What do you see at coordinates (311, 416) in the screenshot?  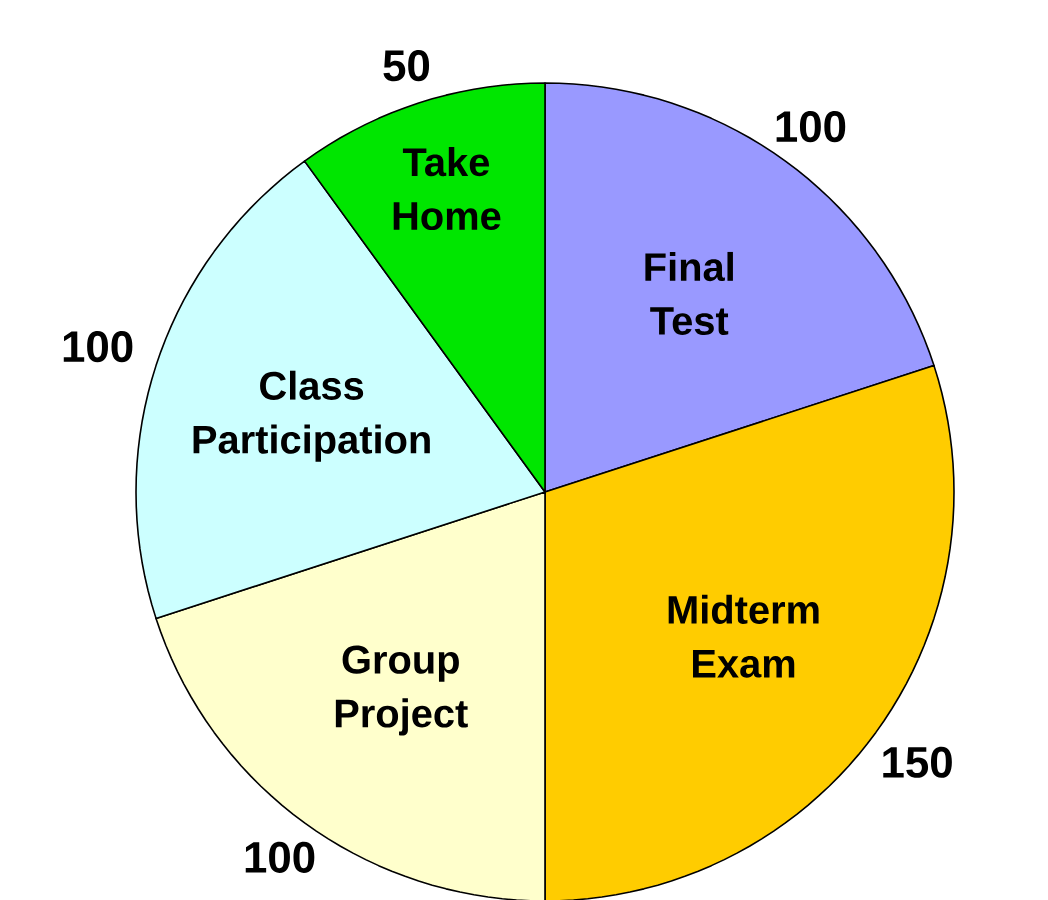 I see `slice-label: Class Participation` at bounding box center [311, 416].